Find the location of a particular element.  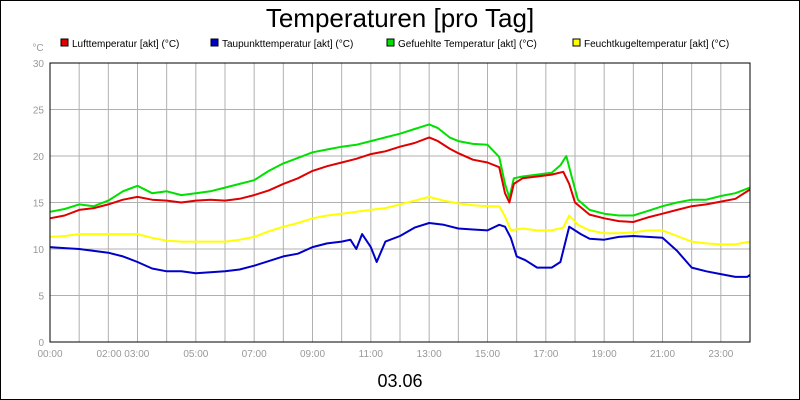

x-tick-label: 17:00 is located at coordinates (545, 354).